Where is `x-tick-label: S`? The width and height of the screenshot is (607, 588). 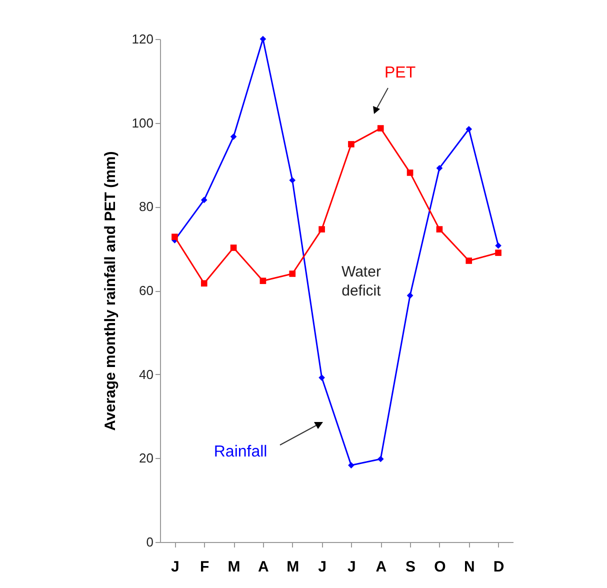 x-tick-label: S is located at coordinates (411, 567).